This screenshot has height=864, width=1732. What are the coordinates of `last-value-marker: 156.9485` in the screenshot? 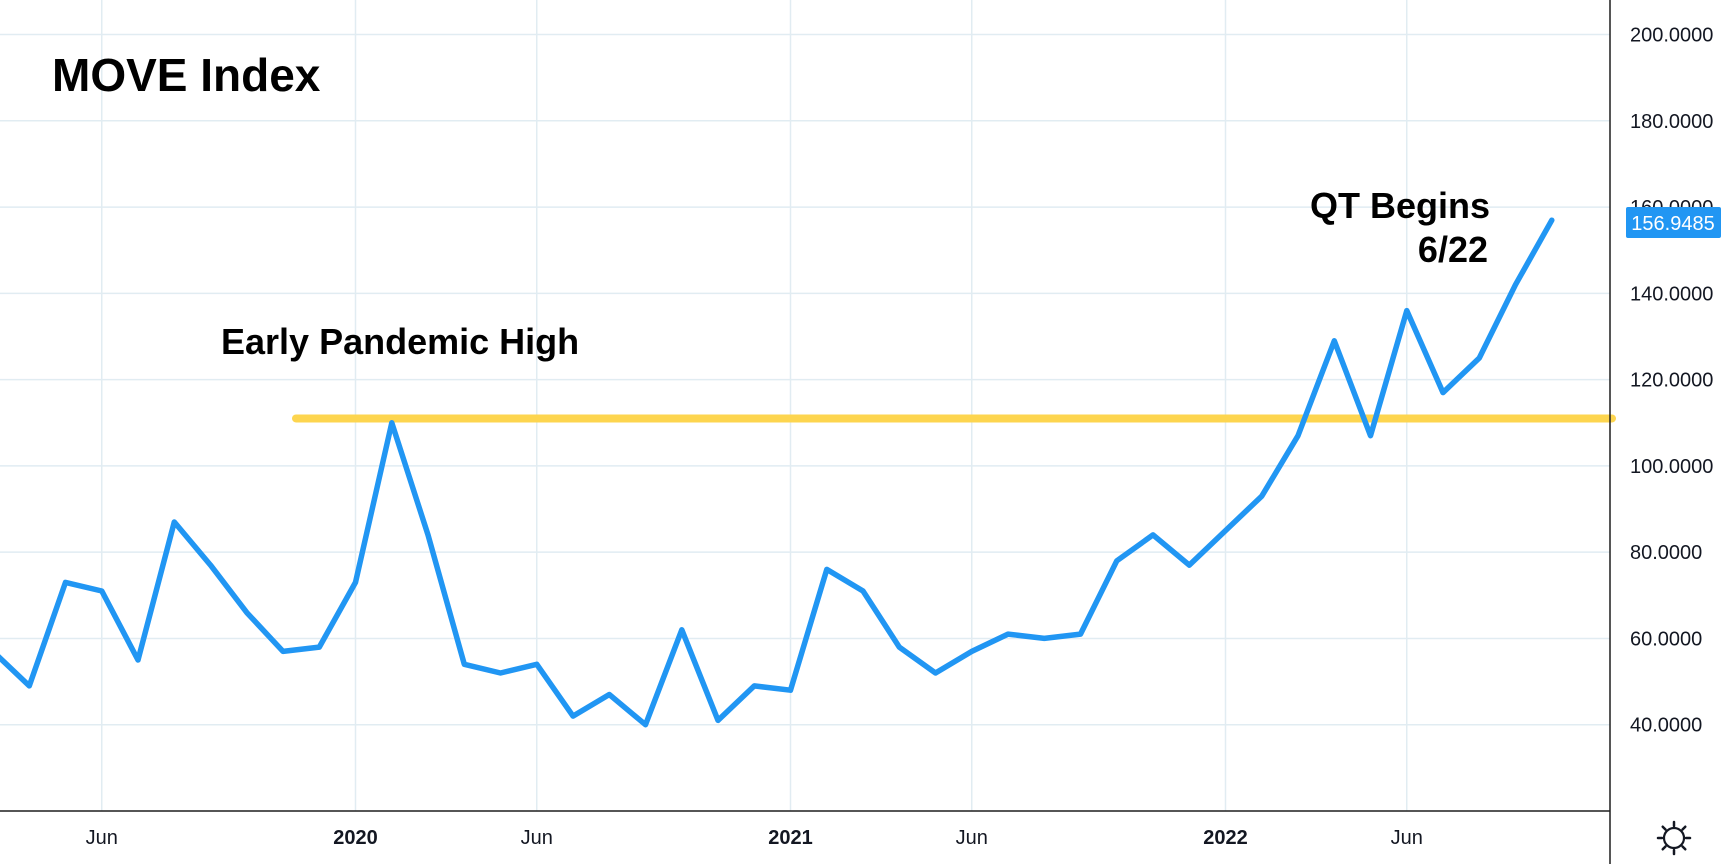 It's located at (1673, 222).